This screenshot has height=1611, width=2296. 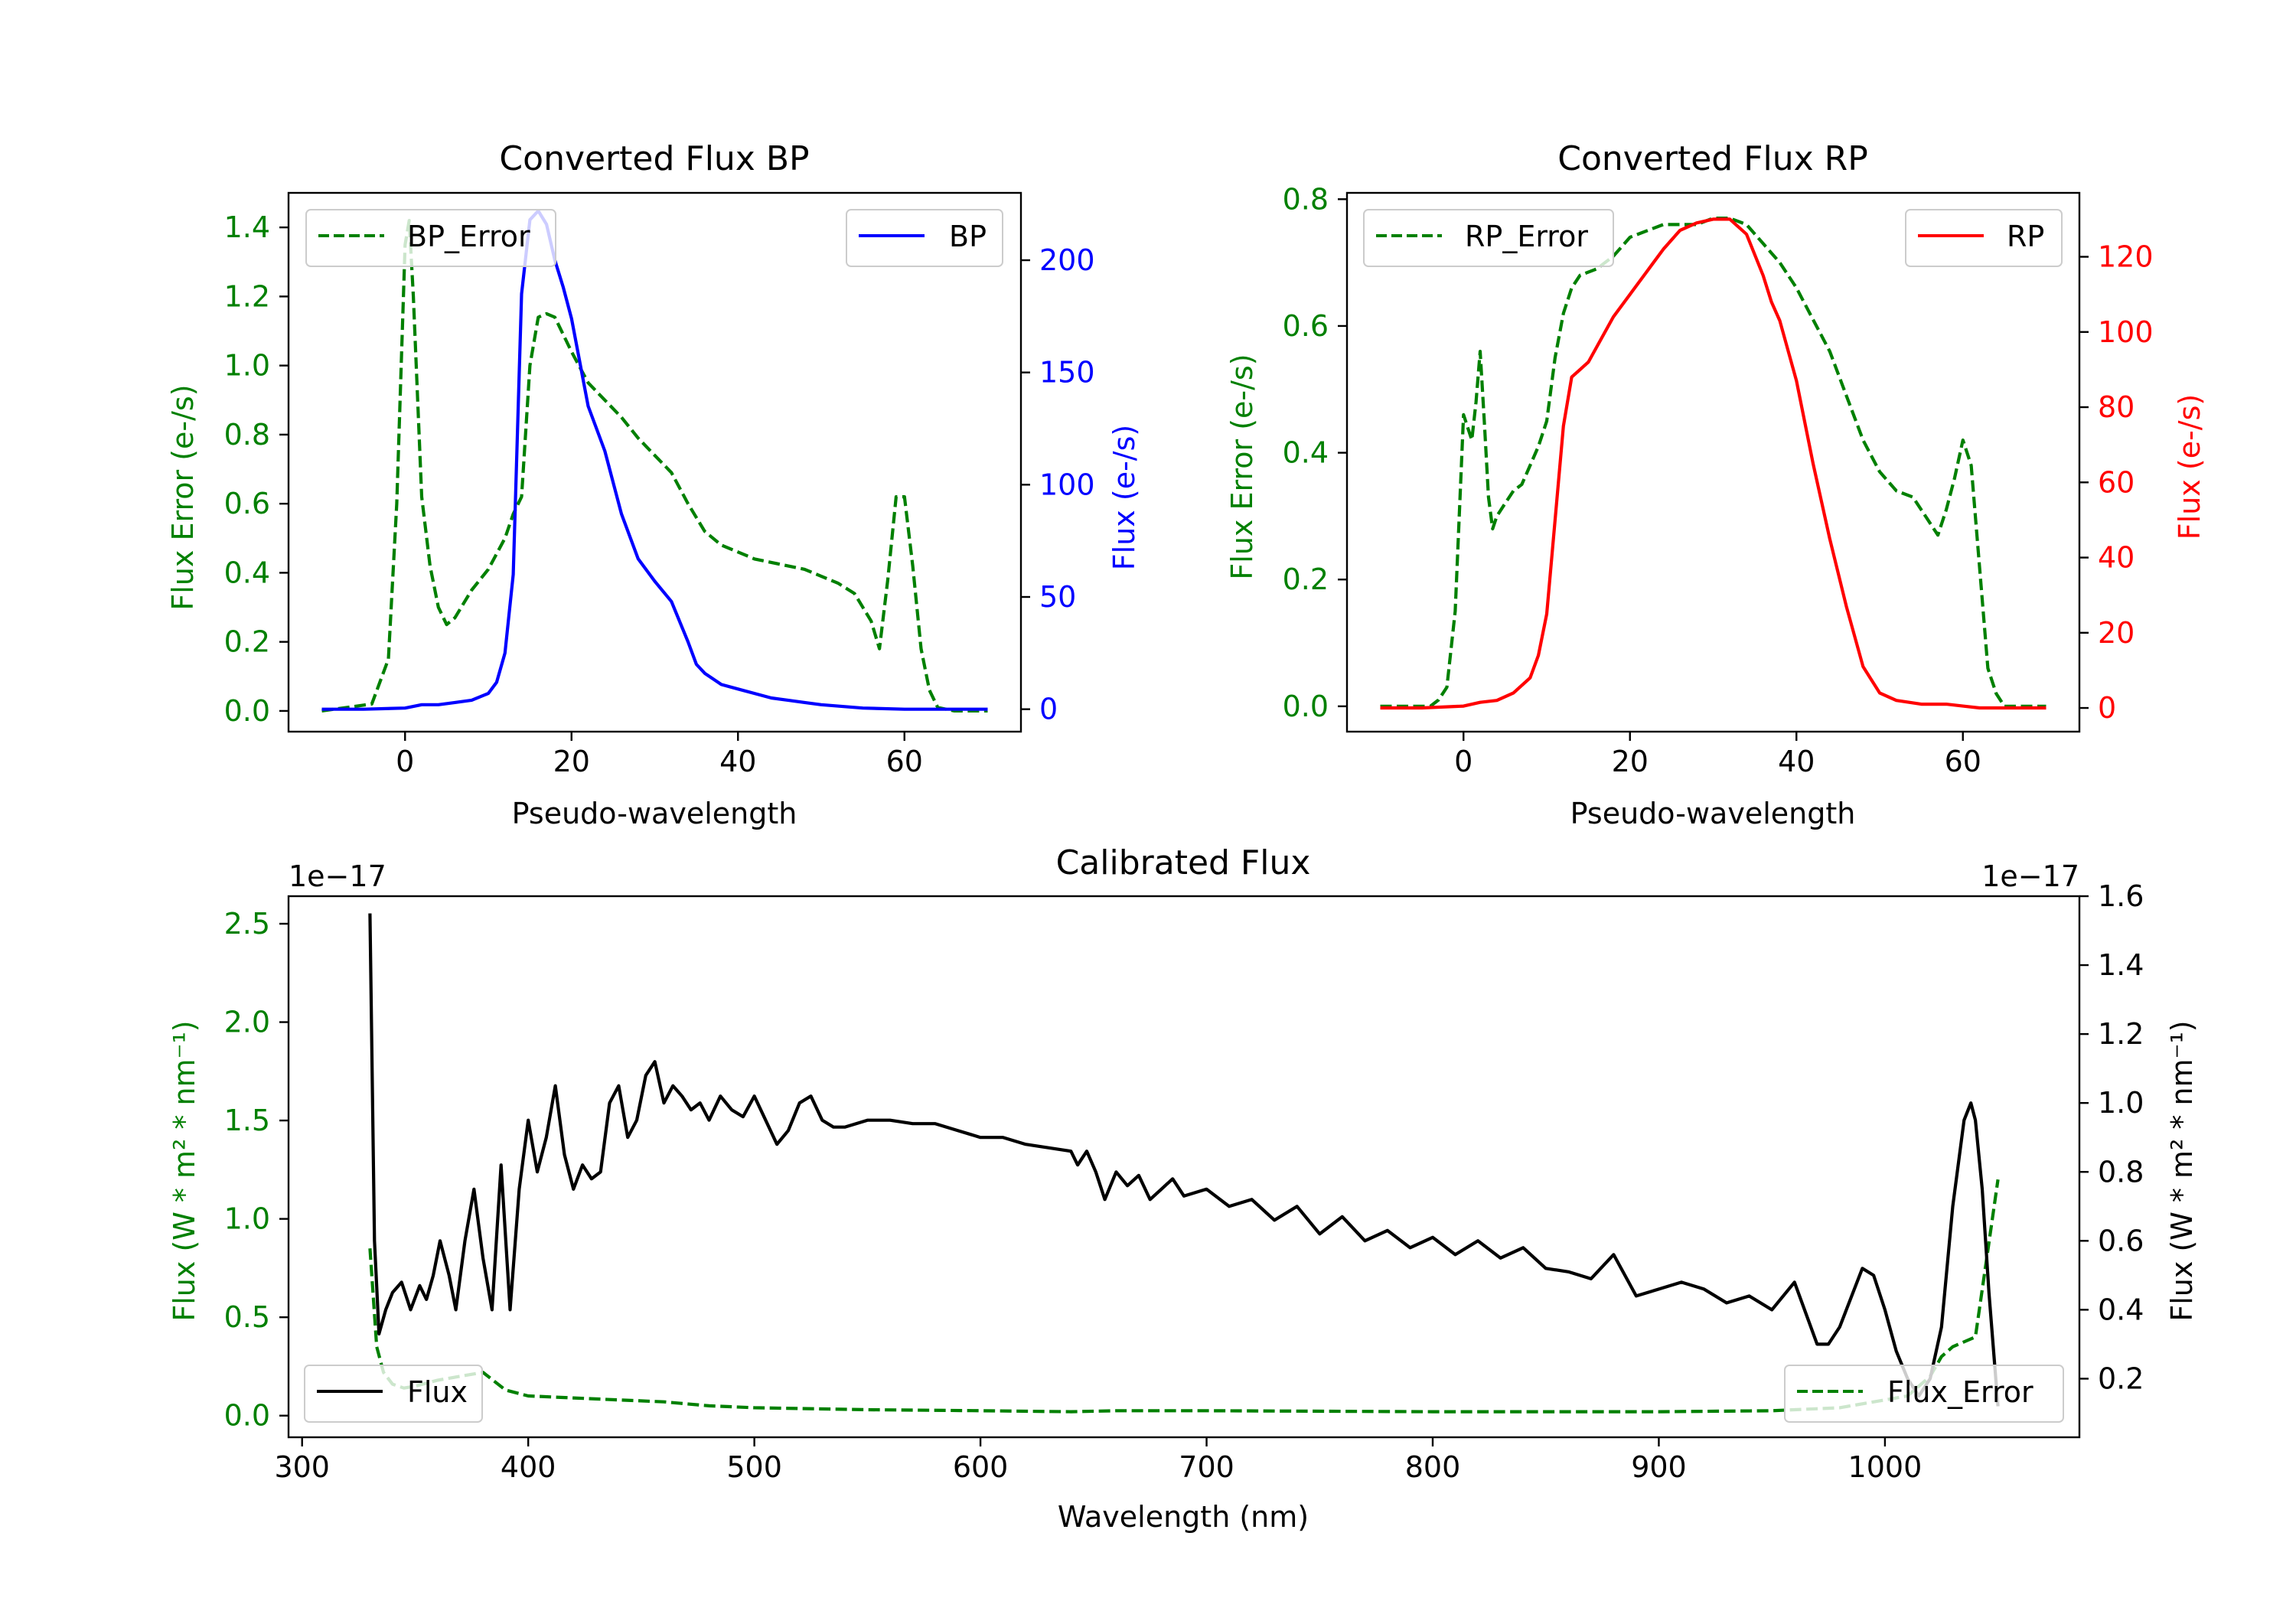 What do you see at coordinates (1306, 199) in the screenshot?
I see `chart-rp-ytick-left-label: 0.8` at bounding box center [1306, 199].